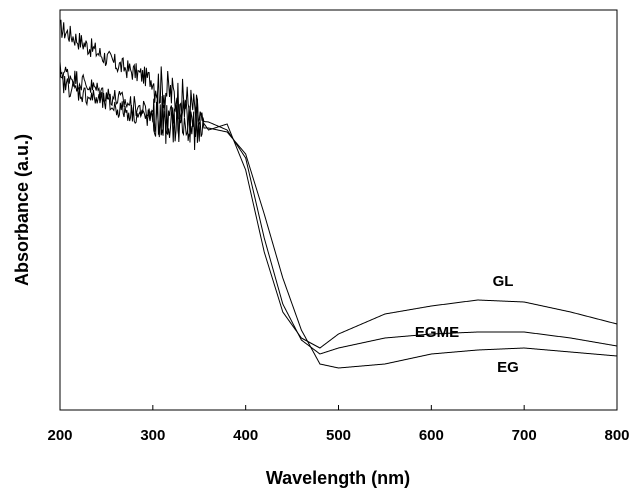  Describe the element at coordinates (467, 324) in the screenshot. I see `series-labels: GL EGME EG` at that location.